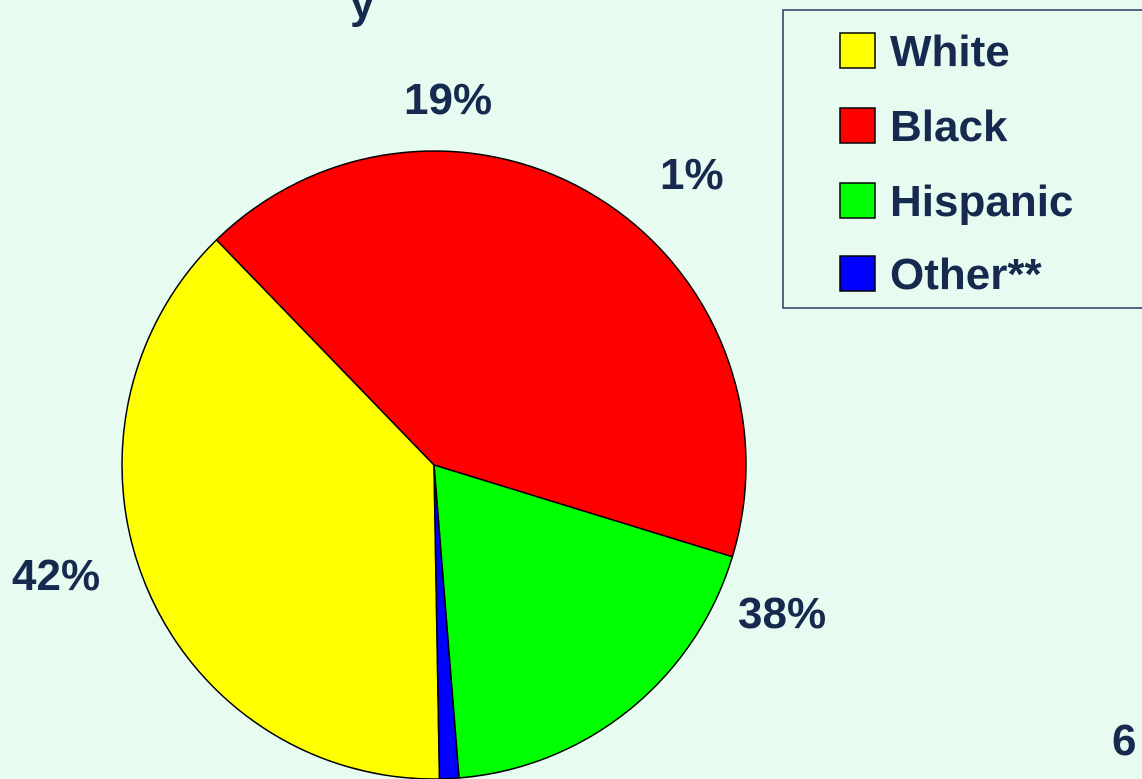  Describe the element at coordinates (857, 50) in the screenshot. I see `legend-swatch-white` at that location.